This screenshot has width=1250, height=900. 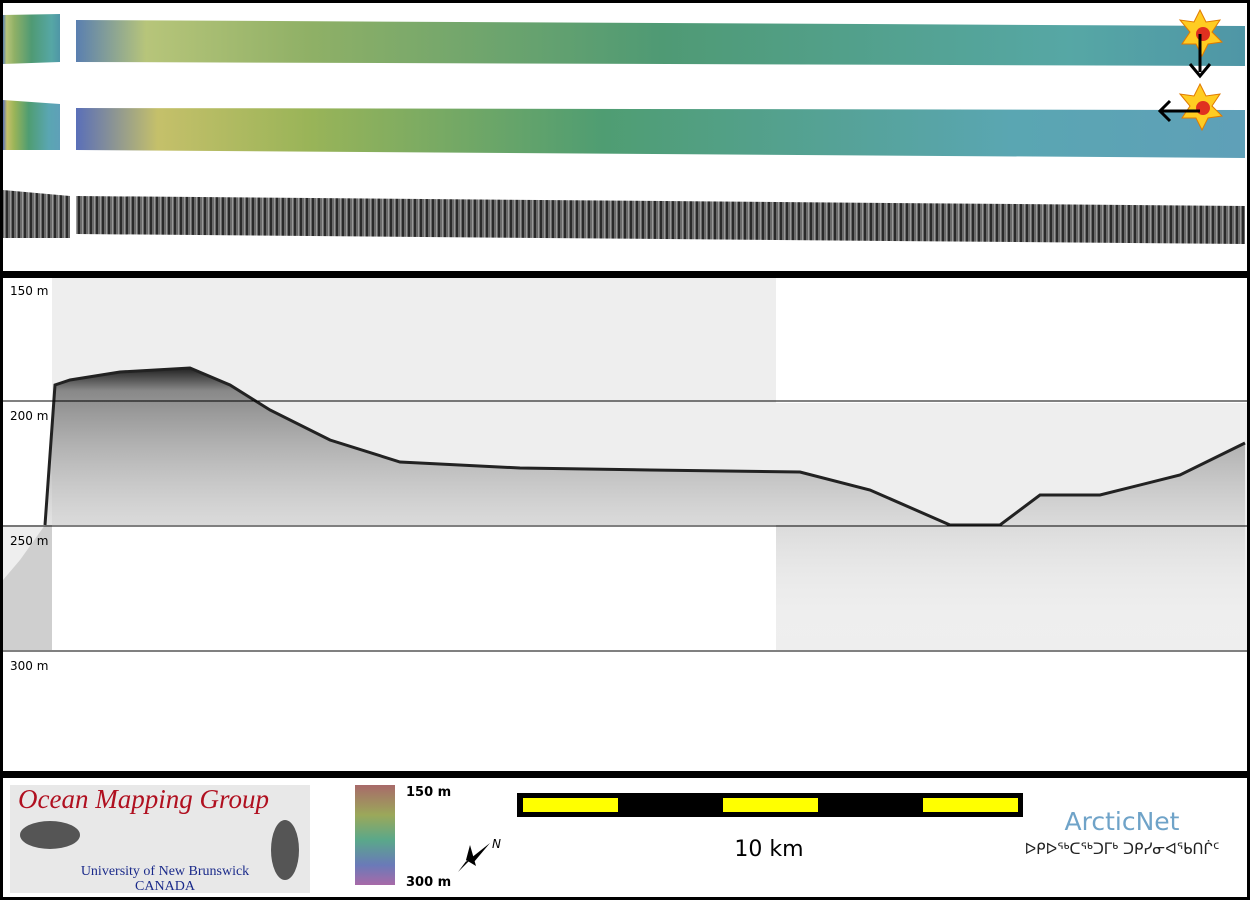 What do you see at coordinates (143, 799) in the screenshot?
I see `logo-title: Ocean Mapping Group` at bounding box center [143, 799].